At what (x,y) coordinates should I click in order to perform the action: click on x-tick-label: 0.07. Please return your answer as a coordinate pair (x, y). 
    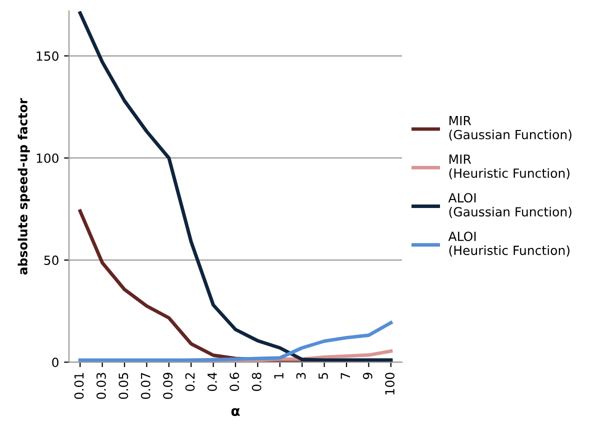
    Looking at the image, I should click on (145, 385).